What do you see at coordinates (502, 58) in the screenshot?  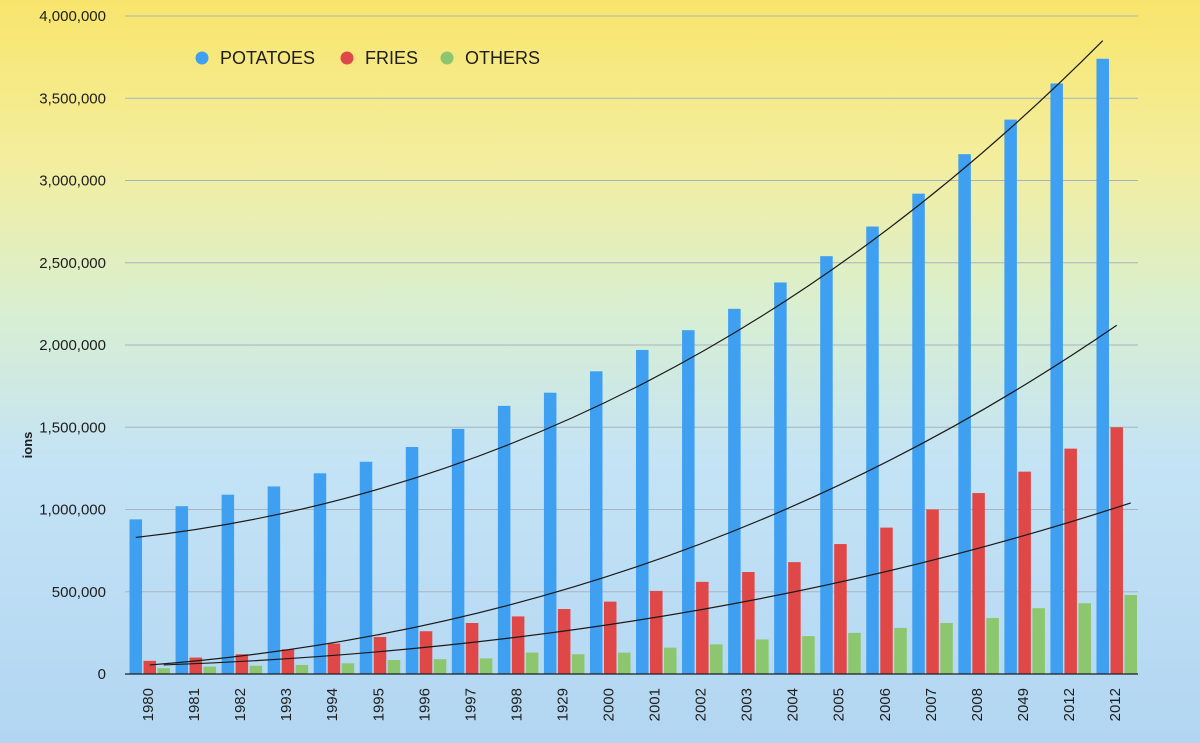 I see `legend-label-others: OTHERS` at bounding box center [502, 58].